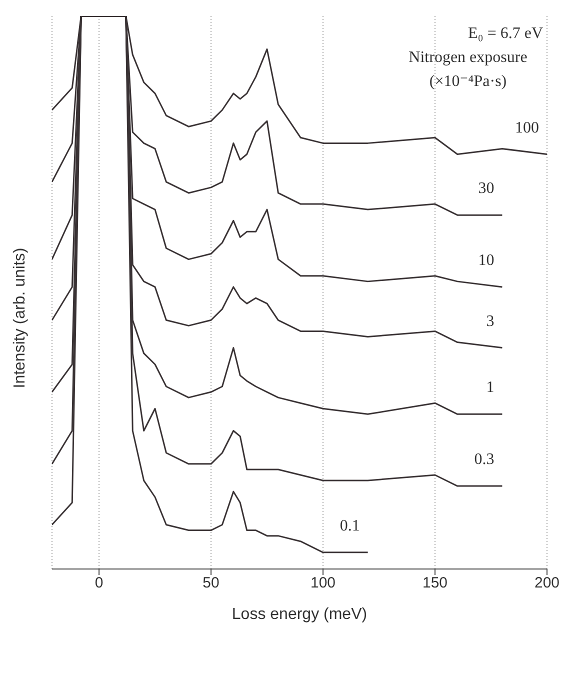 This screenshot has width=573, height=677. I want to click on annotation: E₀ = 6.7 eV, so click(504, 34).